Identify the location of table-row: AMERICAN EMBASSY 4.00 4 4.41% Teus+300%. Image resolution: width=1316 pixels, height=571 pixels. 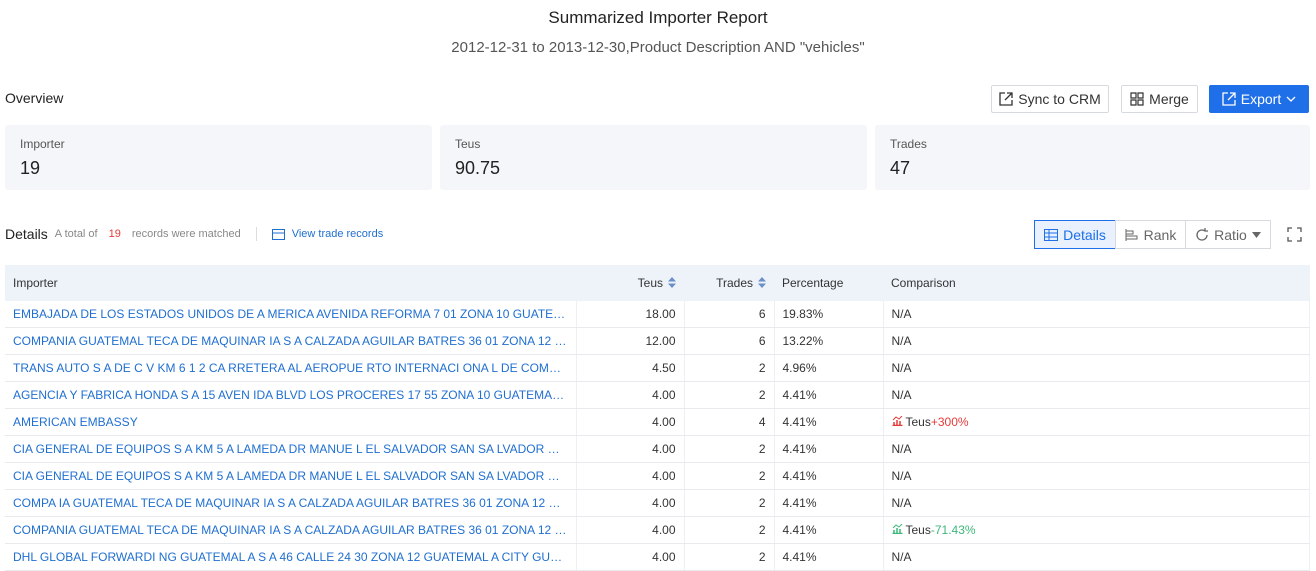
(657, 422).